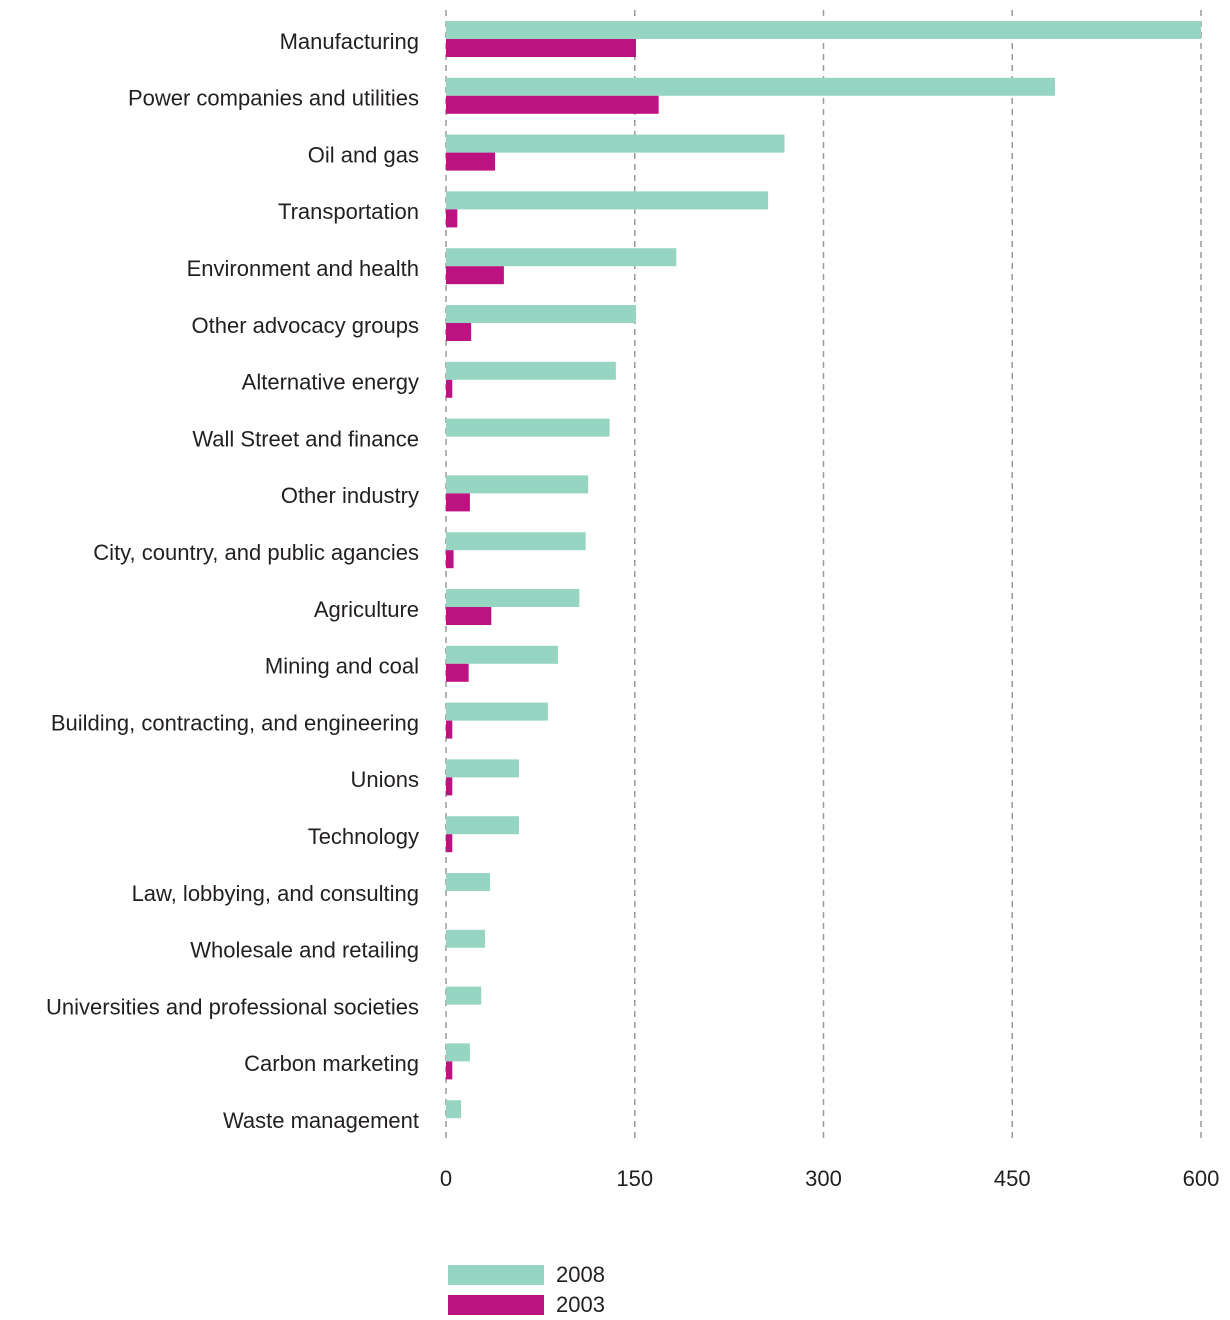  What do you see at coordinates (303, 268) in the screenshot?
I see `category-label: Environment and health` at bounding box center [303, 268].